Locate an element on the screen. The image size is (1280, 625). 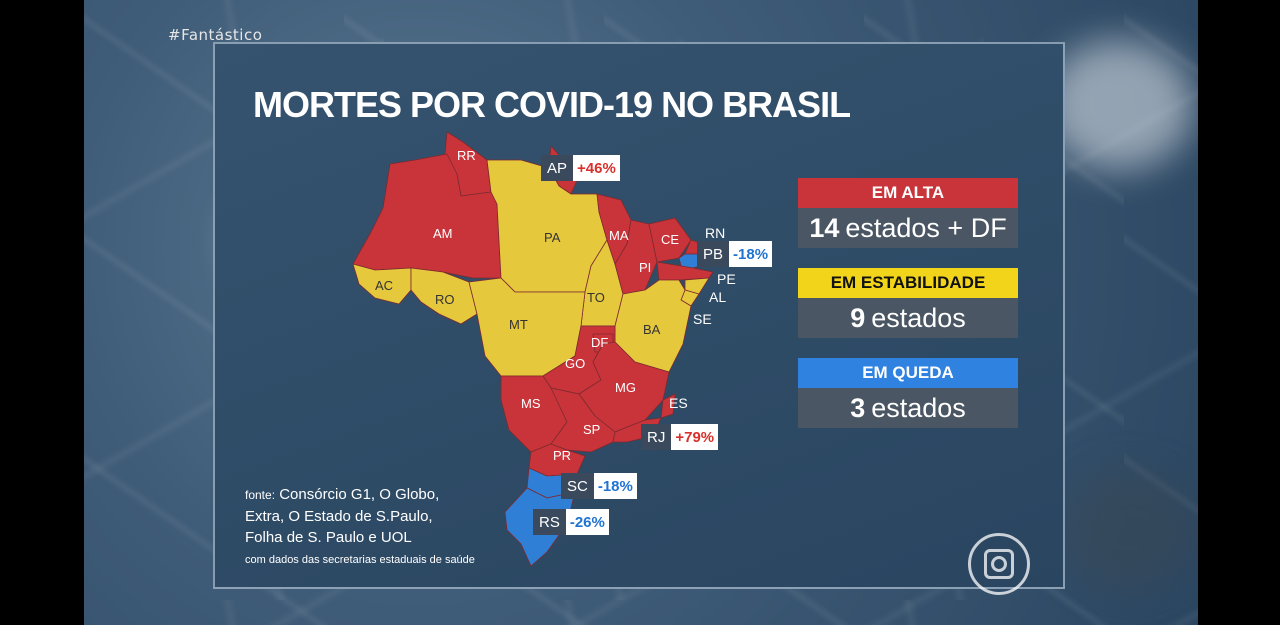
legend-em-estabilidade: EM ESTABILIDADE 9 estados is located at coordinates (908, 303).